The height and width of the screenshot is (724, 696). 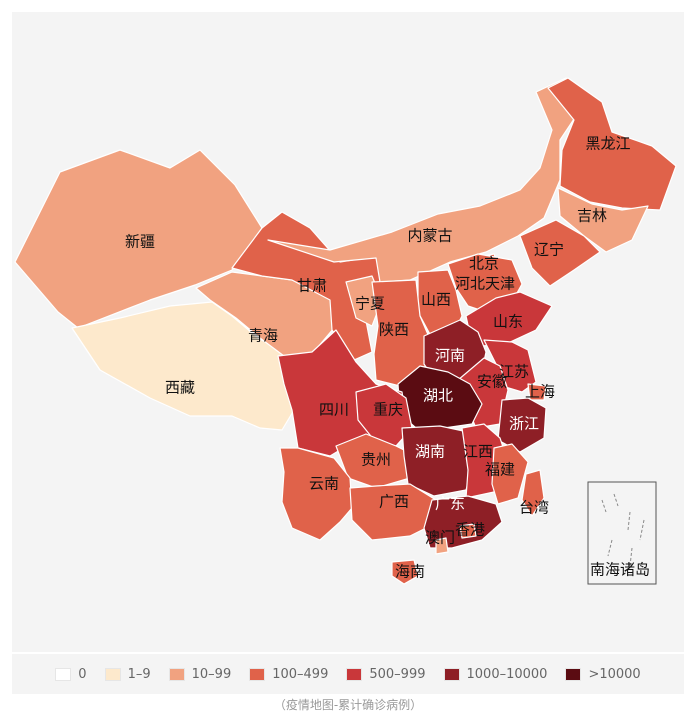 What do you see at coordinates (370, 303) in the screenshot?
I see `province-label-ningxia: 宁夏` at bounding box center [370, 303].